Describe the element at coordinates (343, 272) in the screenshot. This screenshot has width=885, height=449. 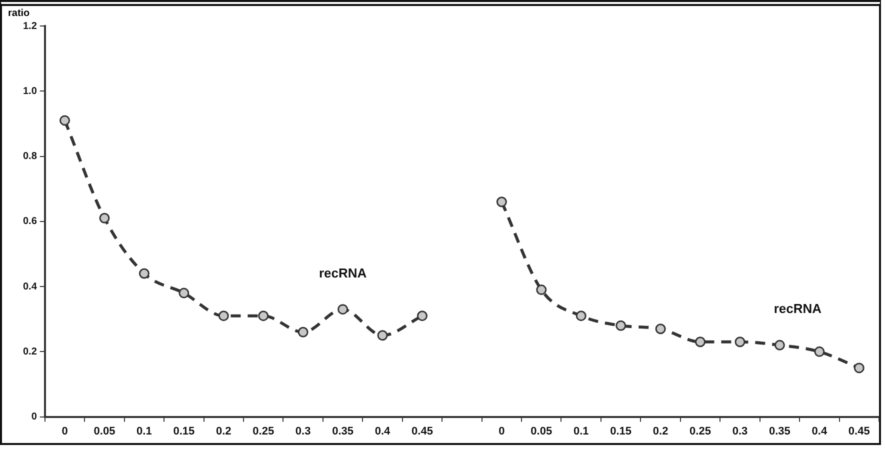
I see `text: recRNA` at that location.